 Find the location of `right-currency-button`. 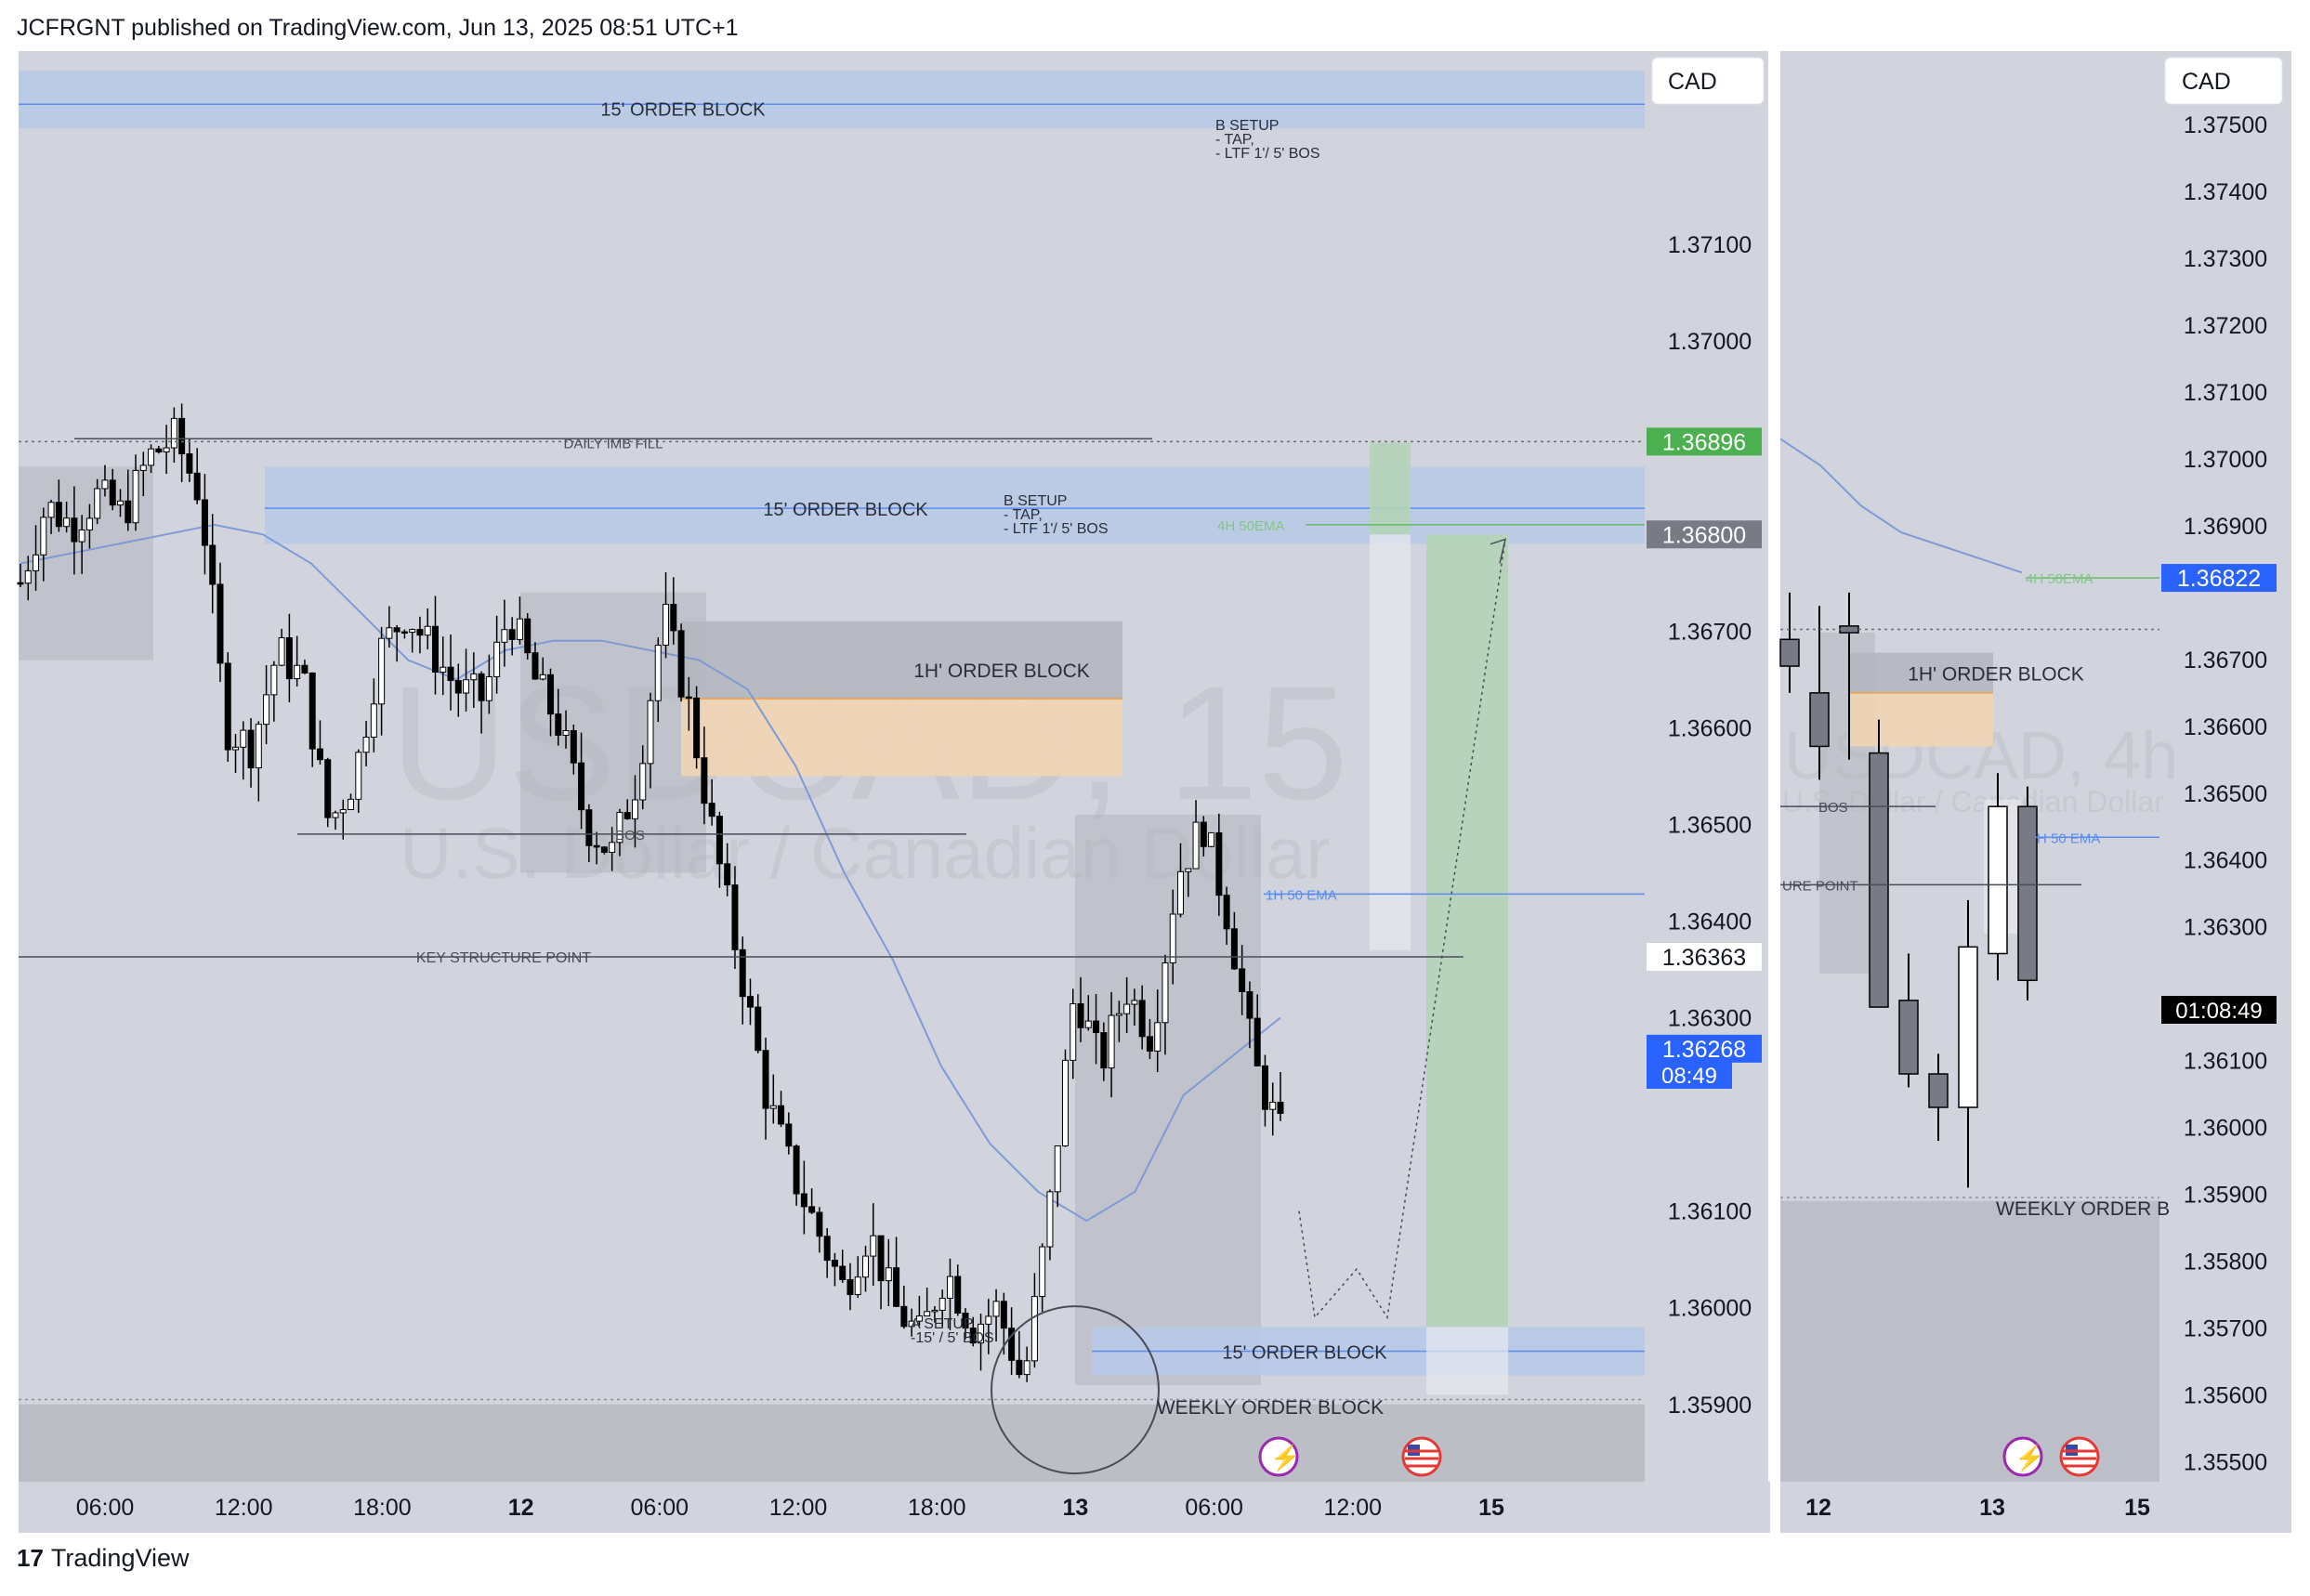

right-currency-button is located at coordinates (2223, 81).